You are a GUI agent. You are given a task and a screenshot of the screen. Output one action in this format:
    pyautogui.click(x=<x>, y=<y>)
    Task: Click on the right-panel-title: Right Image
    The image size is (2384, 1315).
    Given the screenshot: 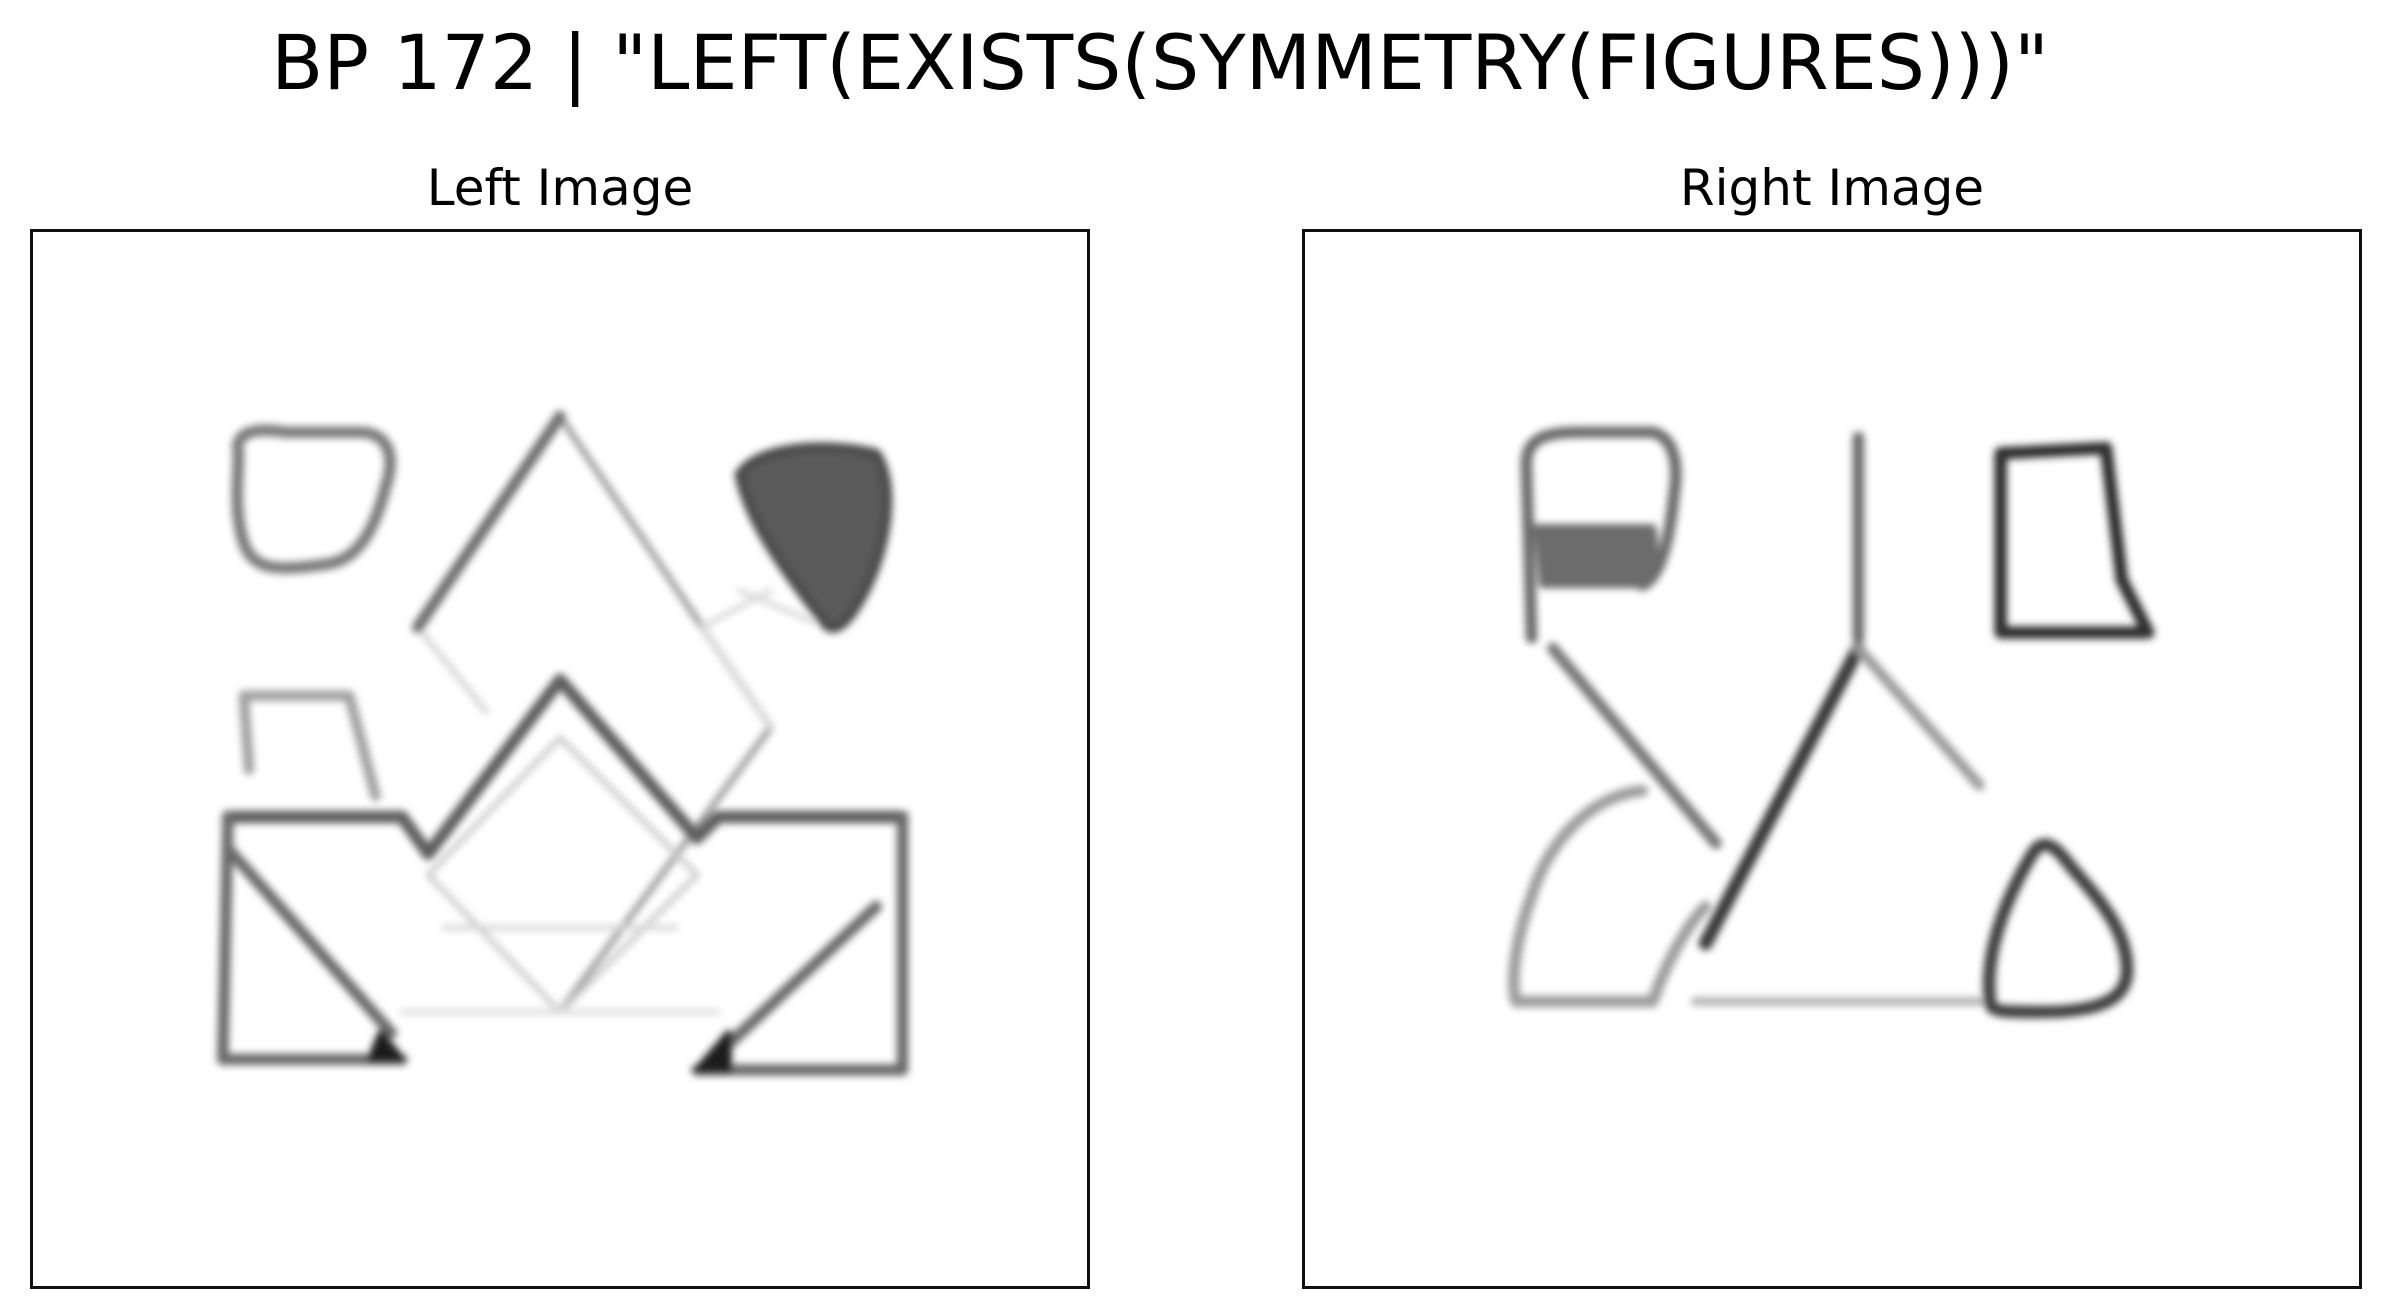 What is the action you would take?
    pyautogui.click(x=1832, y=188)
    